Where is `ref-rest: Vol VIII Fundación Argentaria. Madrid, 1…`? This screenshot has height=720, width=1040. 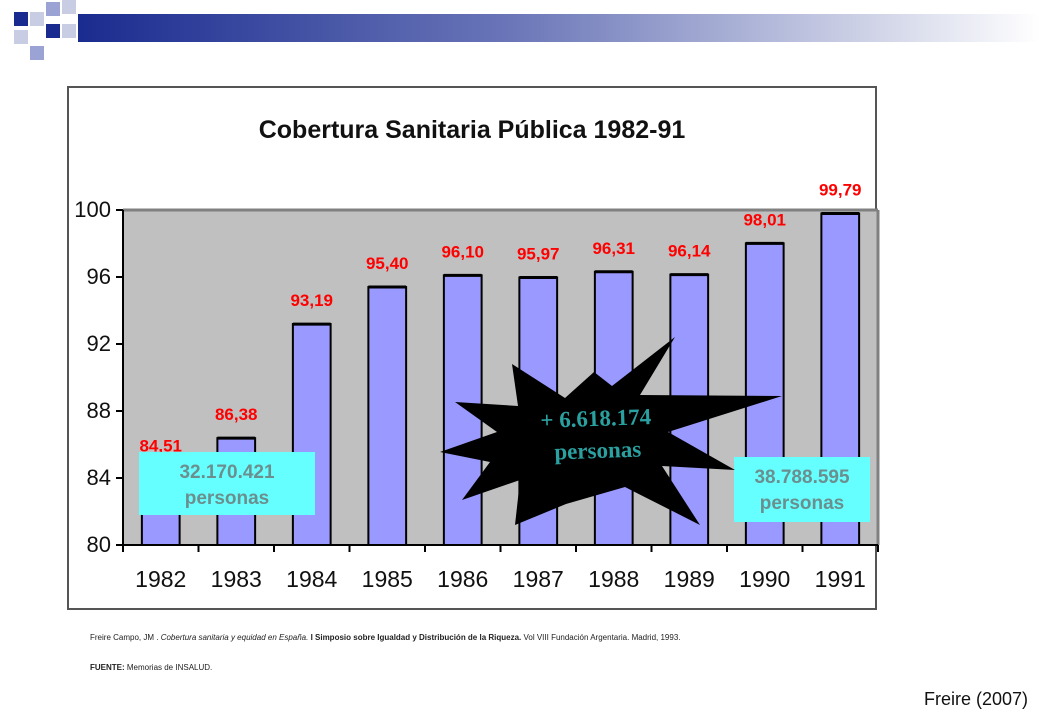
ref-rest: Vol VIII Fundación Argentaria. Madrid, 1… is located at coordinates (601, 637).